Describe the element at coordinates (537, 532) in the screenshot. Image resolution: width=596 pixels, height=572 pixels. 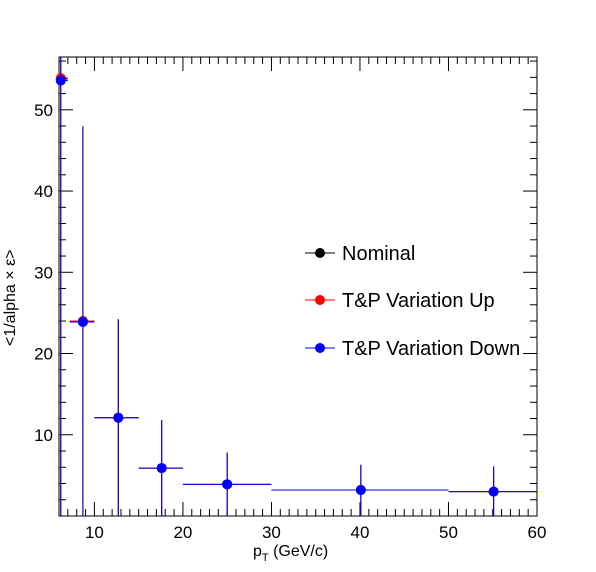
I see `x-tick-label: 60` at that location.